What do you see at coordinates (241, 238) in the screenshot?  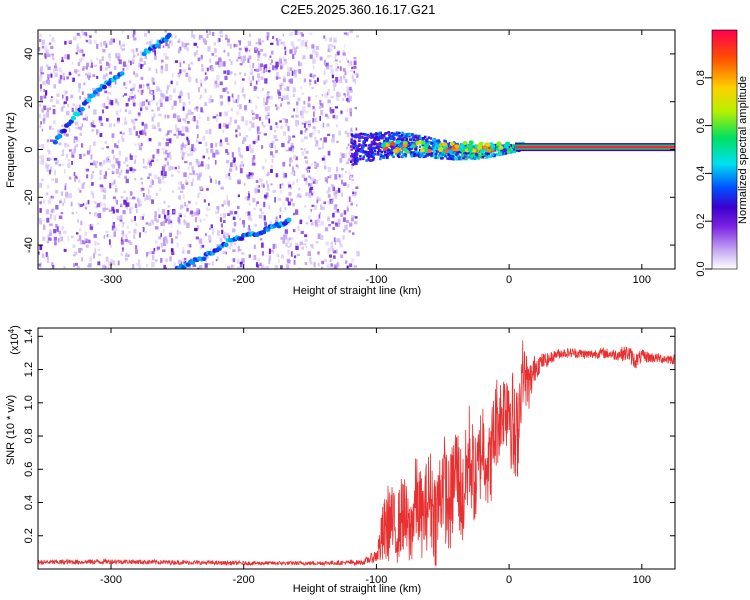 I see `track-point` at bounding box center [241, 238].